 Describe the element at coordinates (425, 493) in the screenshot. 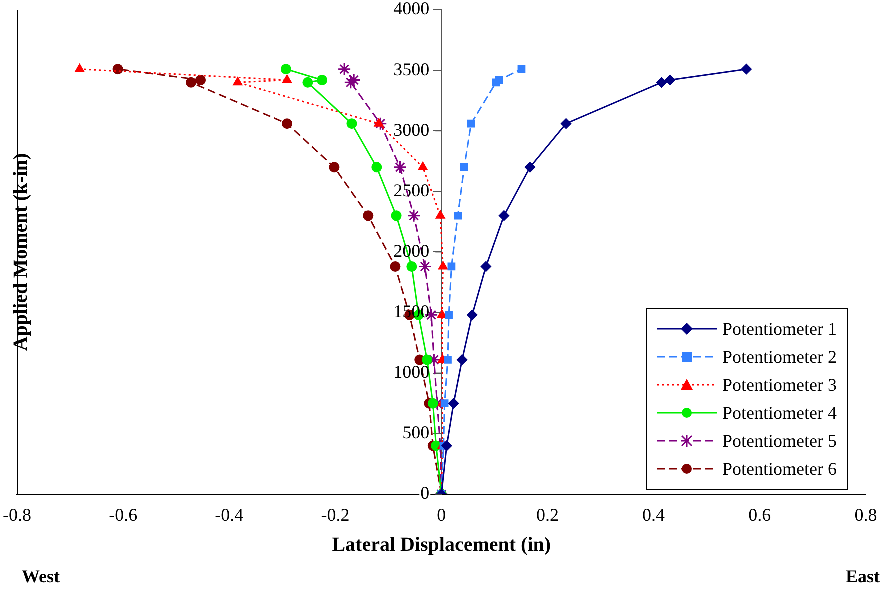

I see `y-tick-label: 0` at that location.